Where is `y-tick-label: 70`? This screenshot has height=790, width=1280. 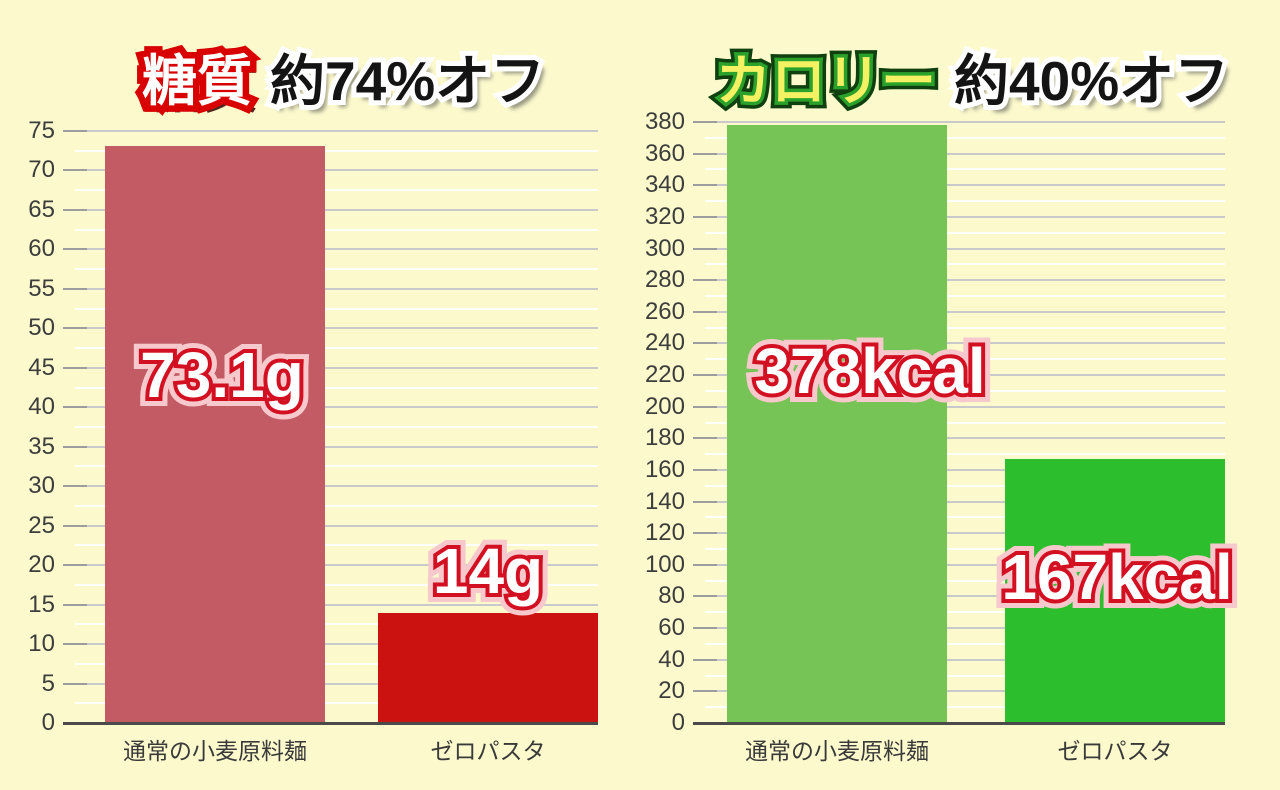
y-tick-label: 70 is located at coordinates (41, 170).